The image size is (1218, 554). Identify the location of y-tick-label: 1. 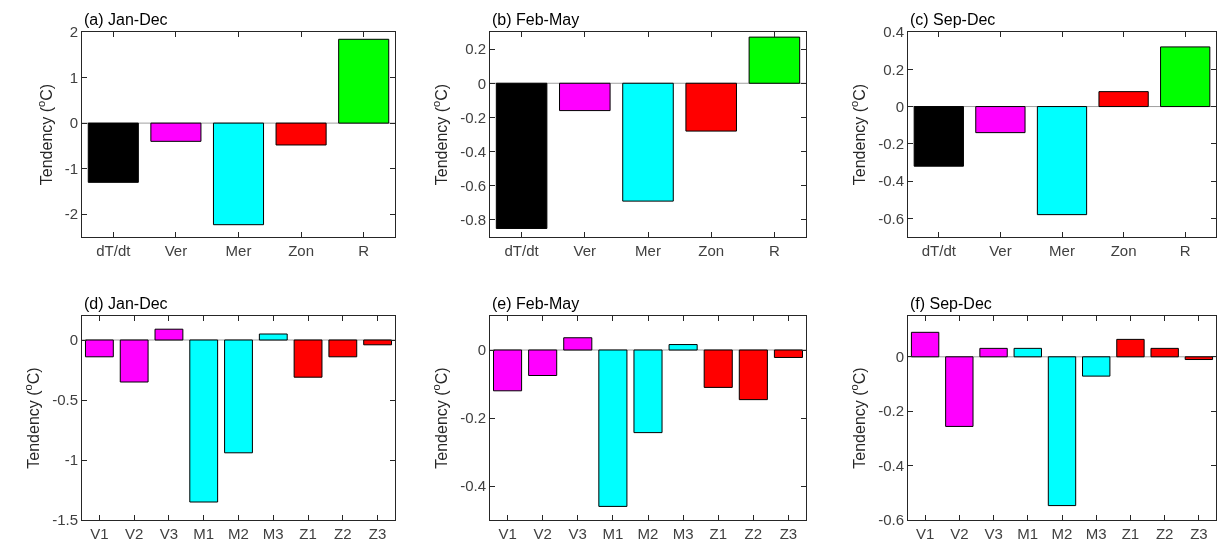
(73, 77).